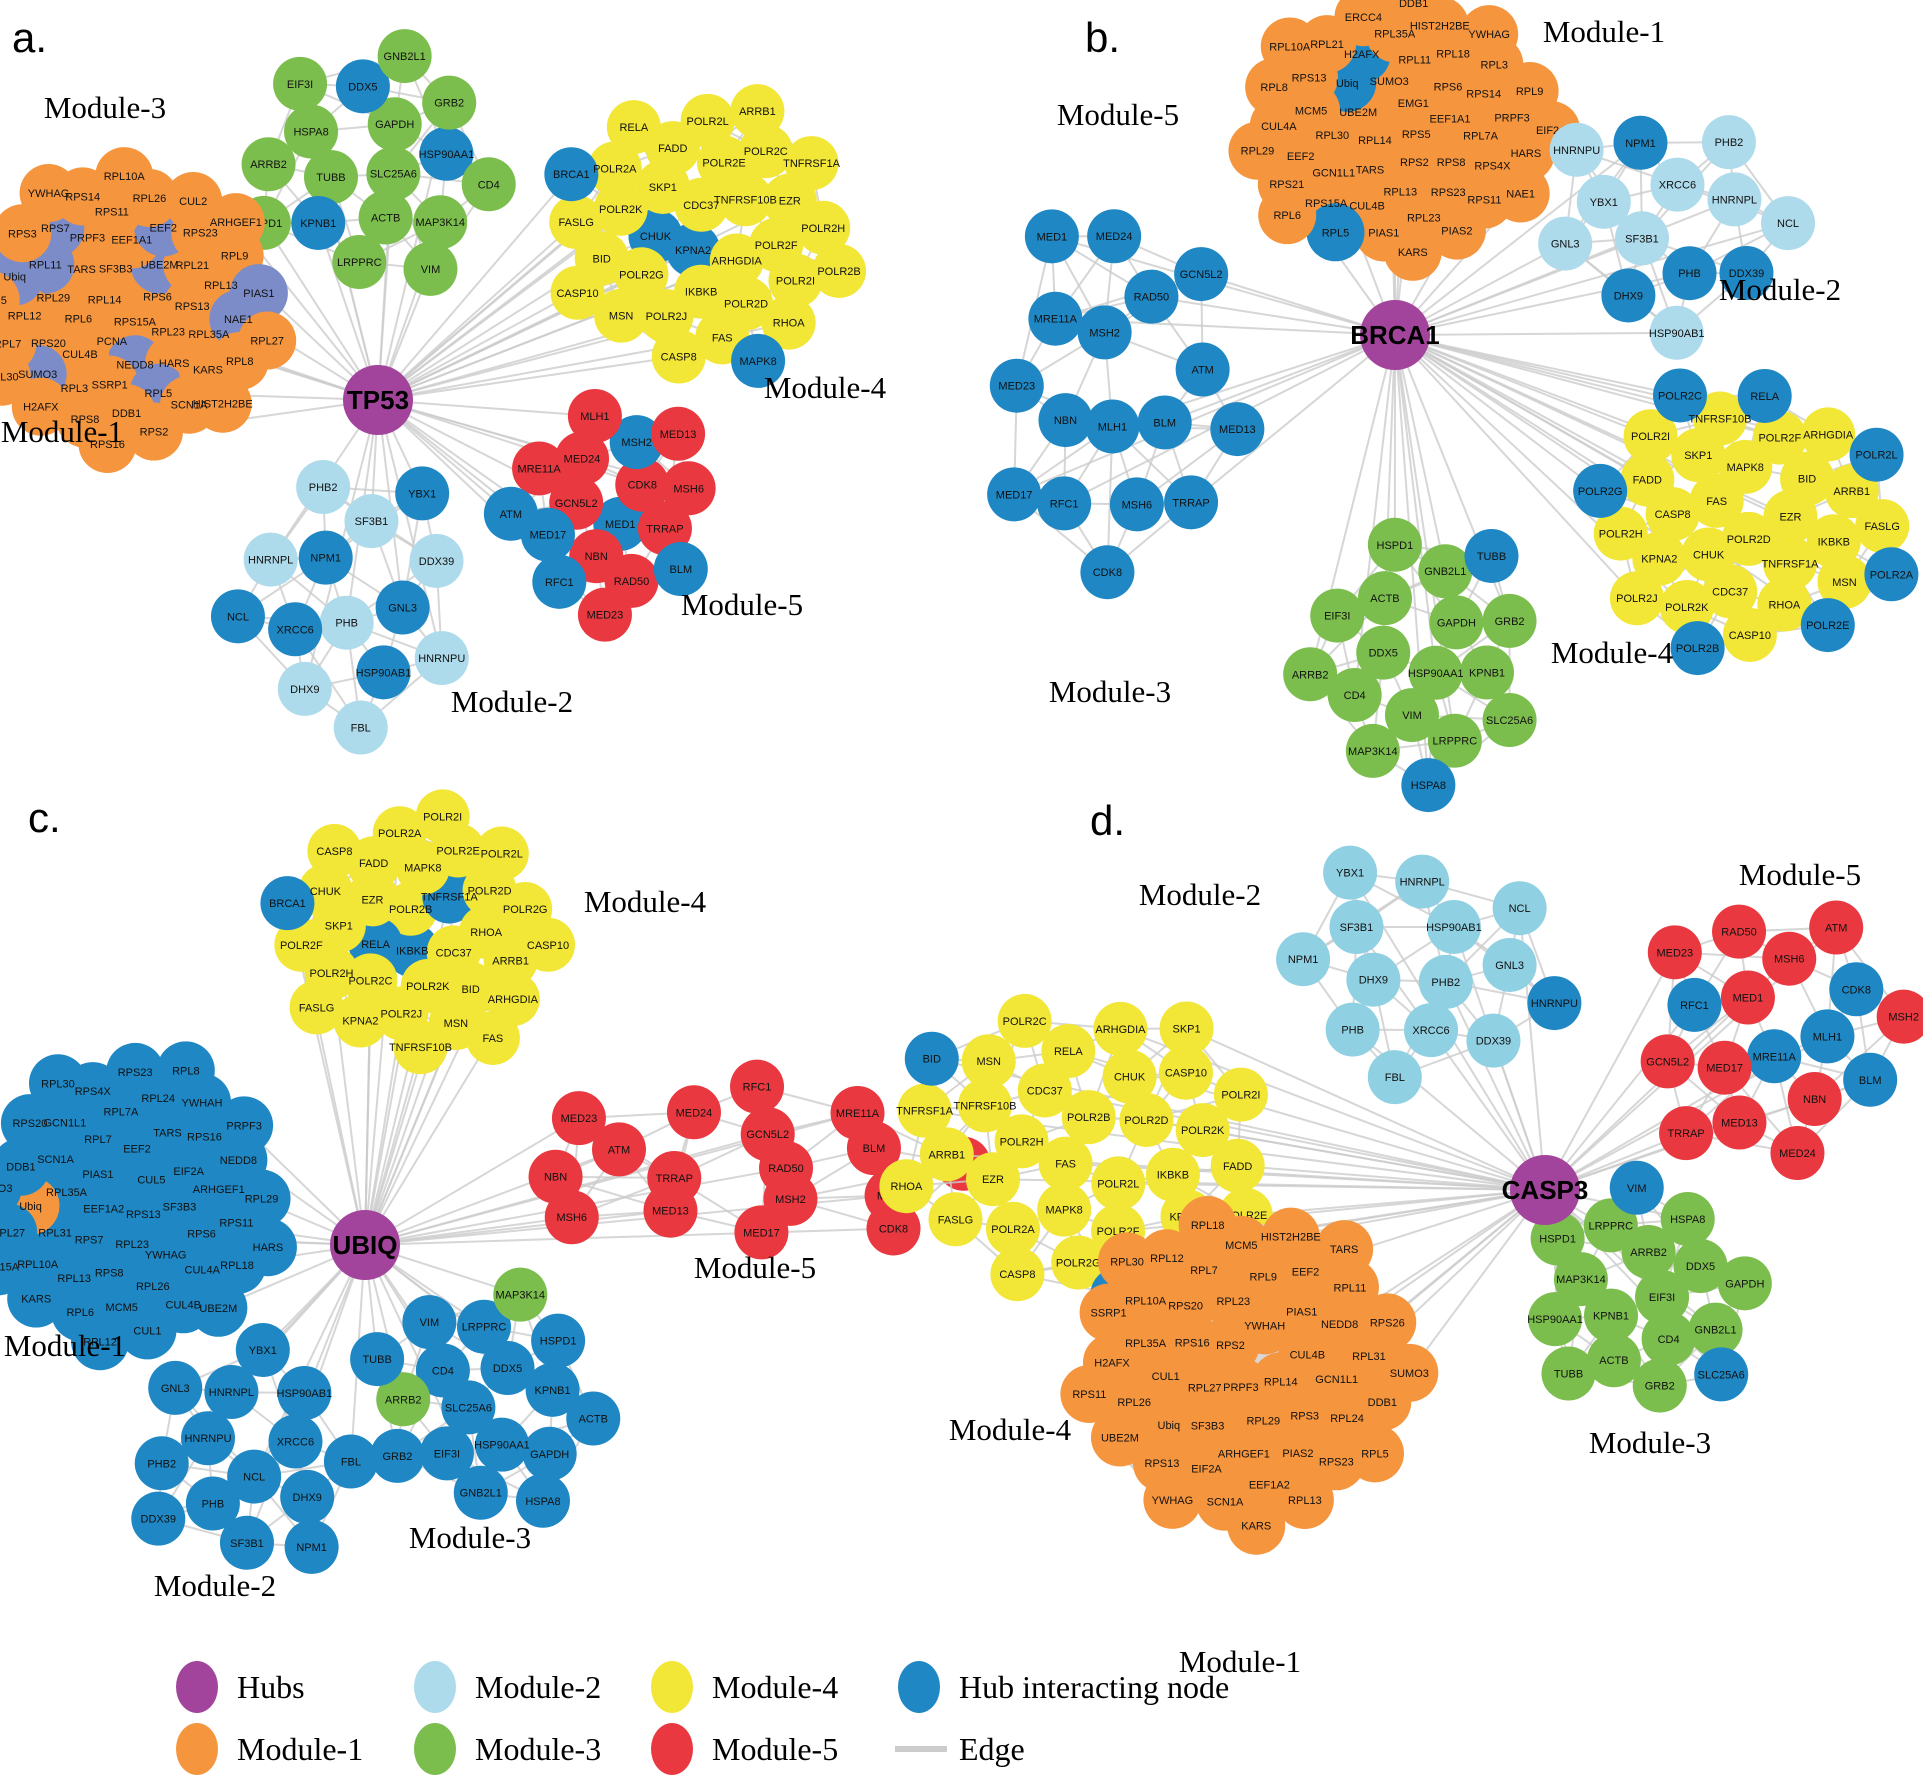  What do you see at coordinates (447, 1454) in the screenshot?
I see `gene-label: EIF3I` at bounding box center [447, 1454].